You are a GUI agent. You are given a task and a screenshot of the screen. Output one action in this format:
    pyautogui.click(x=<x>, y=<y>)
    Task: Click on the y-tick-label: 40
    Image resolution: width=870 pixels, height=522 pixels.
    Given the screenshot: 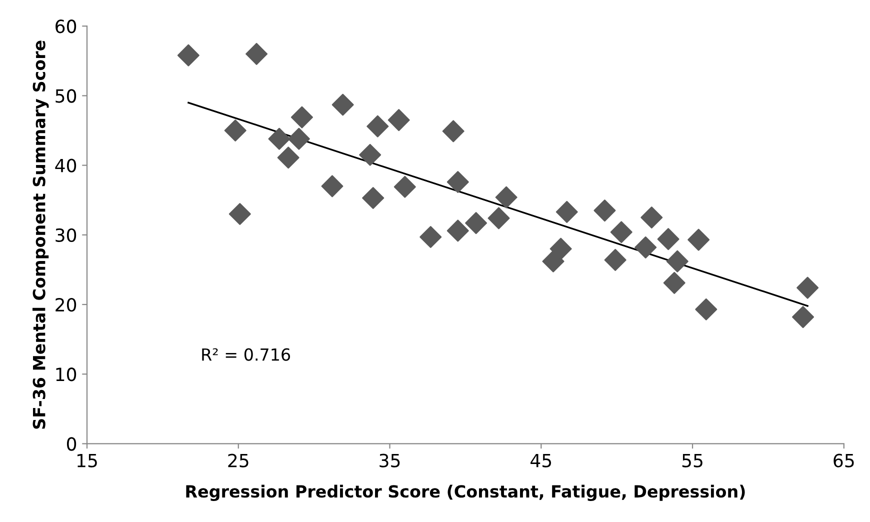 What is the action you would take?
    pyautogui.click(x=65, y=165)
    